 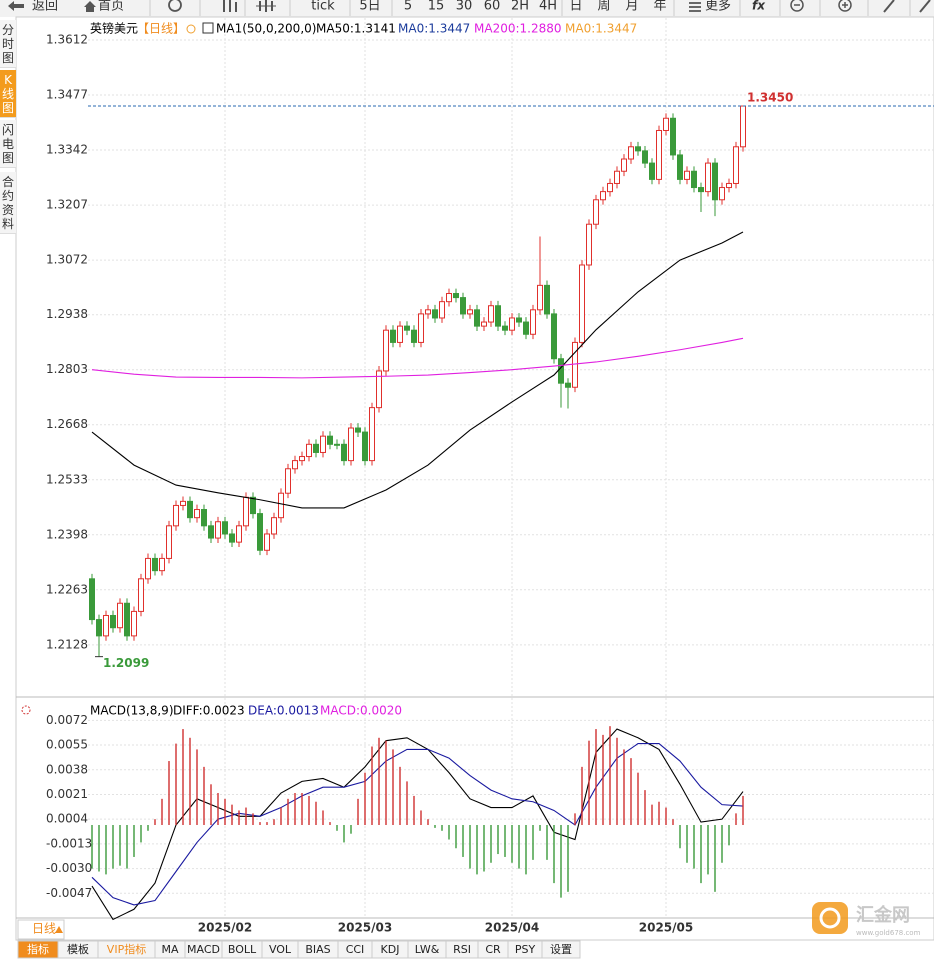 I want to click on y-tick-label: 1.3477, so click(x=67, y=95).